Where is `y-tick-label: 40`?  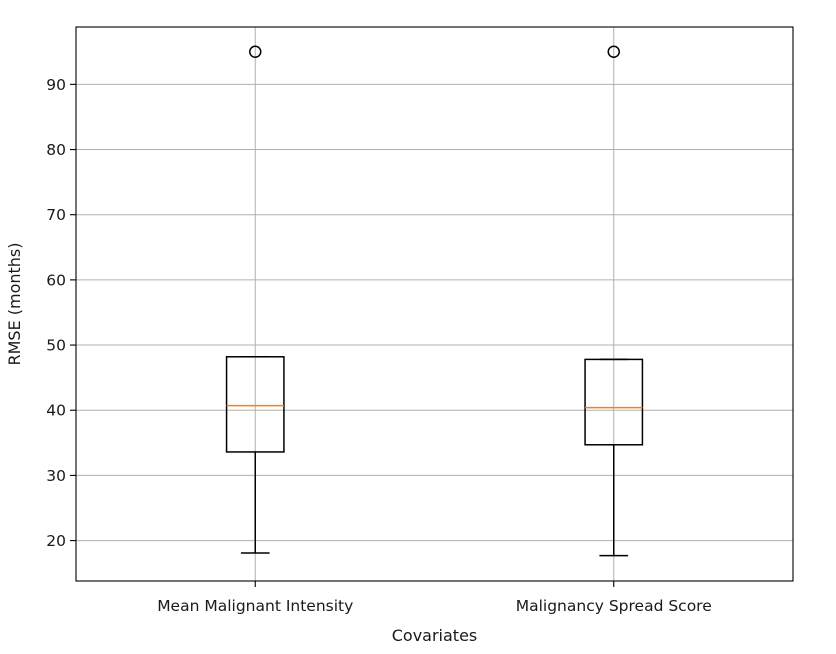 y-tick-label: 40 is located at coordinates (56, 411).